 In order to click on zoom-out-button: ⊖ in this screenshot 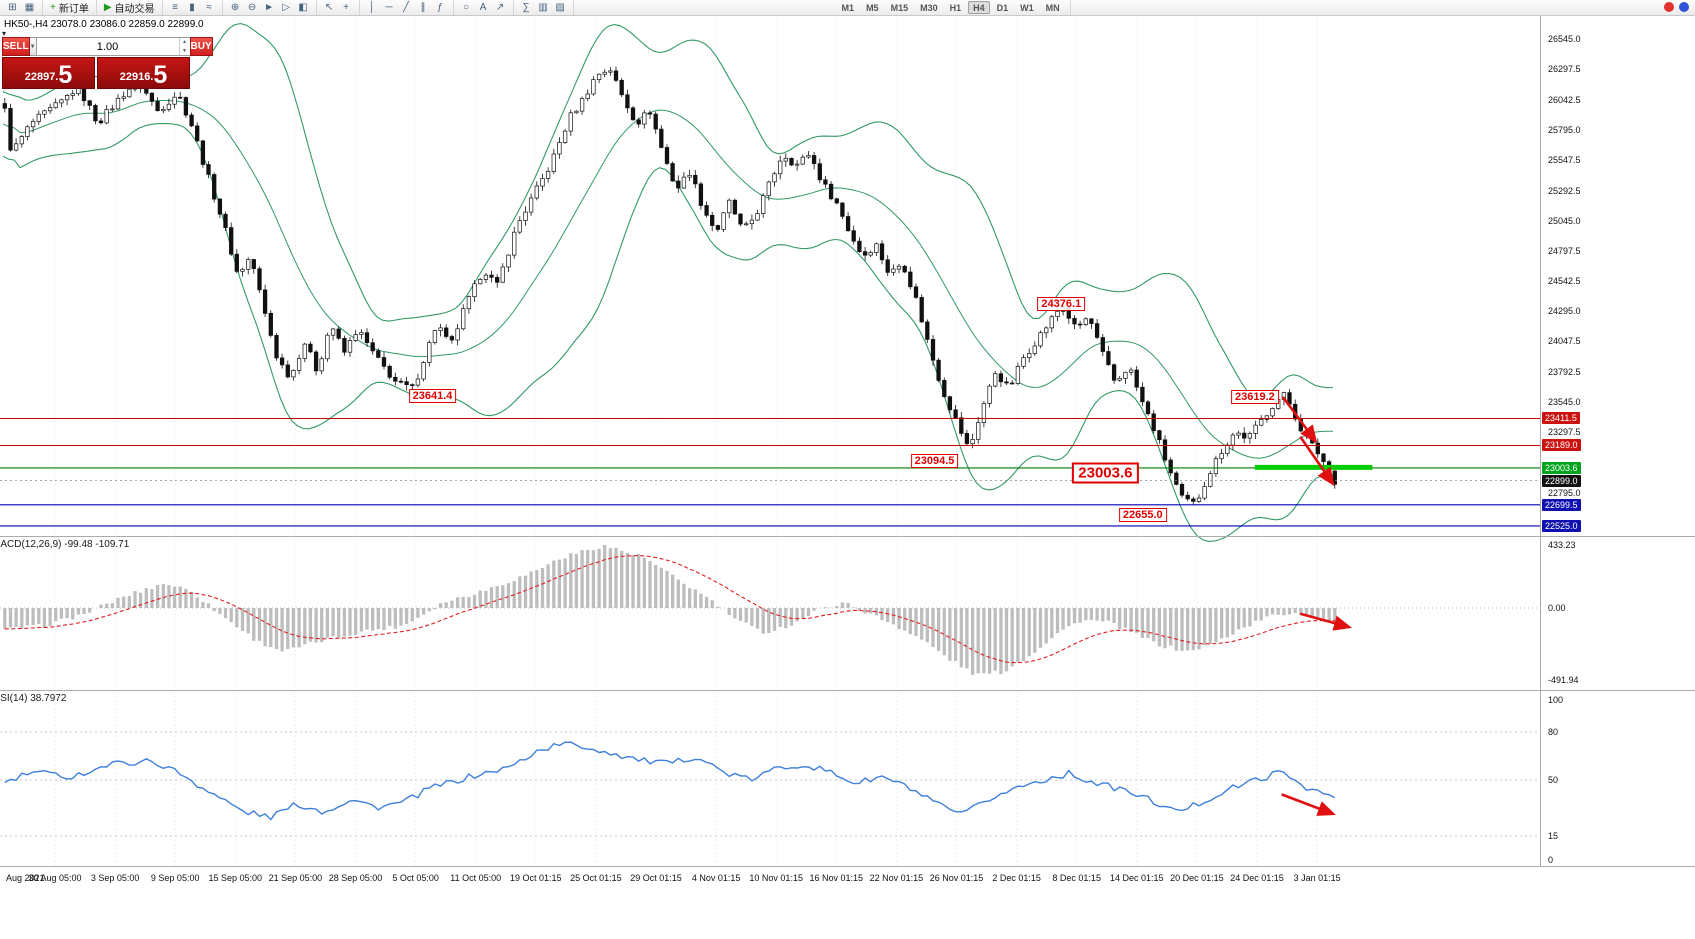, I will do `click(252, 8)`.